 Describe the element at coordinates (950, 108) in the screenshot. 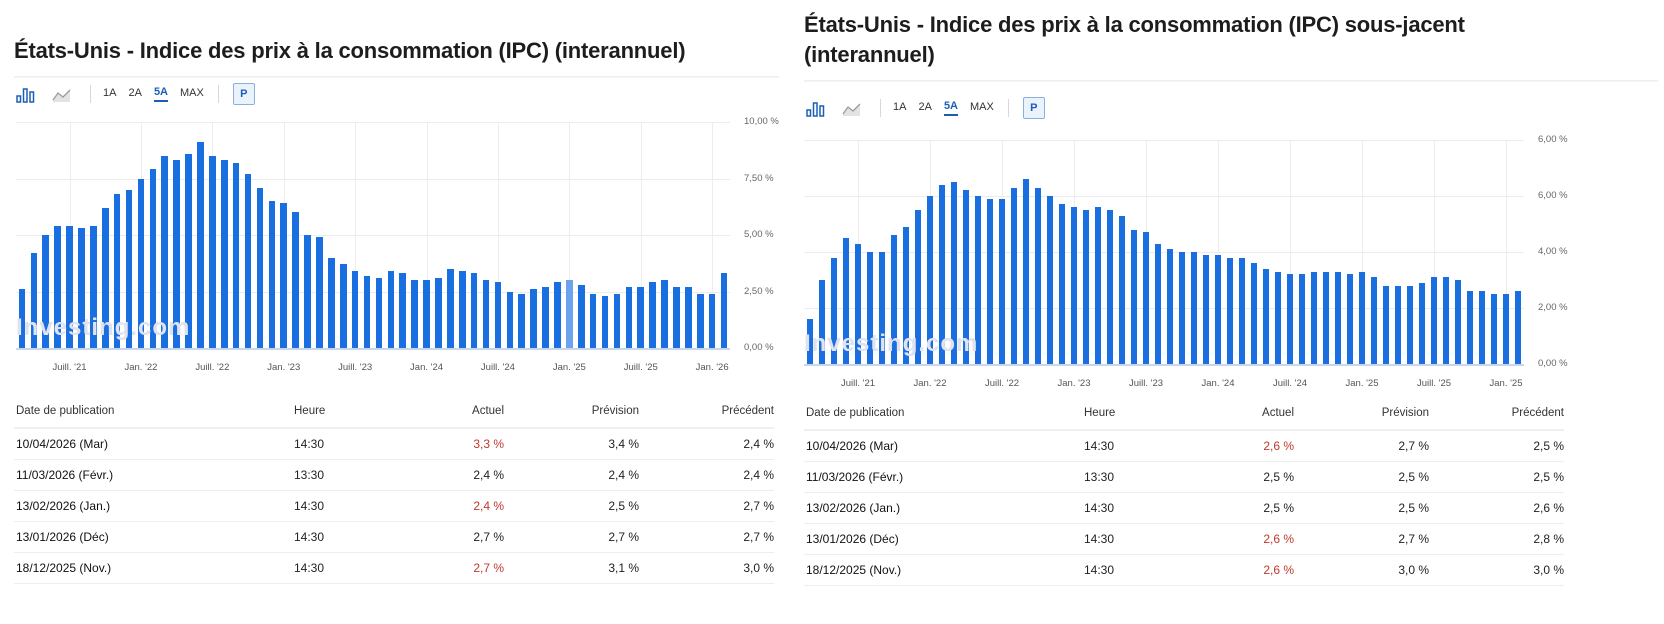

I see `range-5a: 5A` at that location.